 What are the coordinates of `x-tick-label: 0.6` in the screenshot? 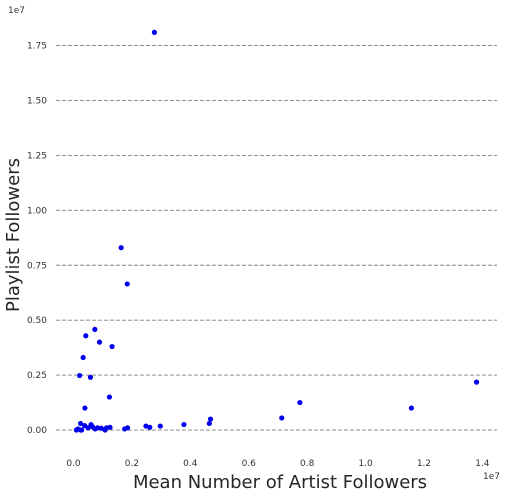 It's located at (249, 464).